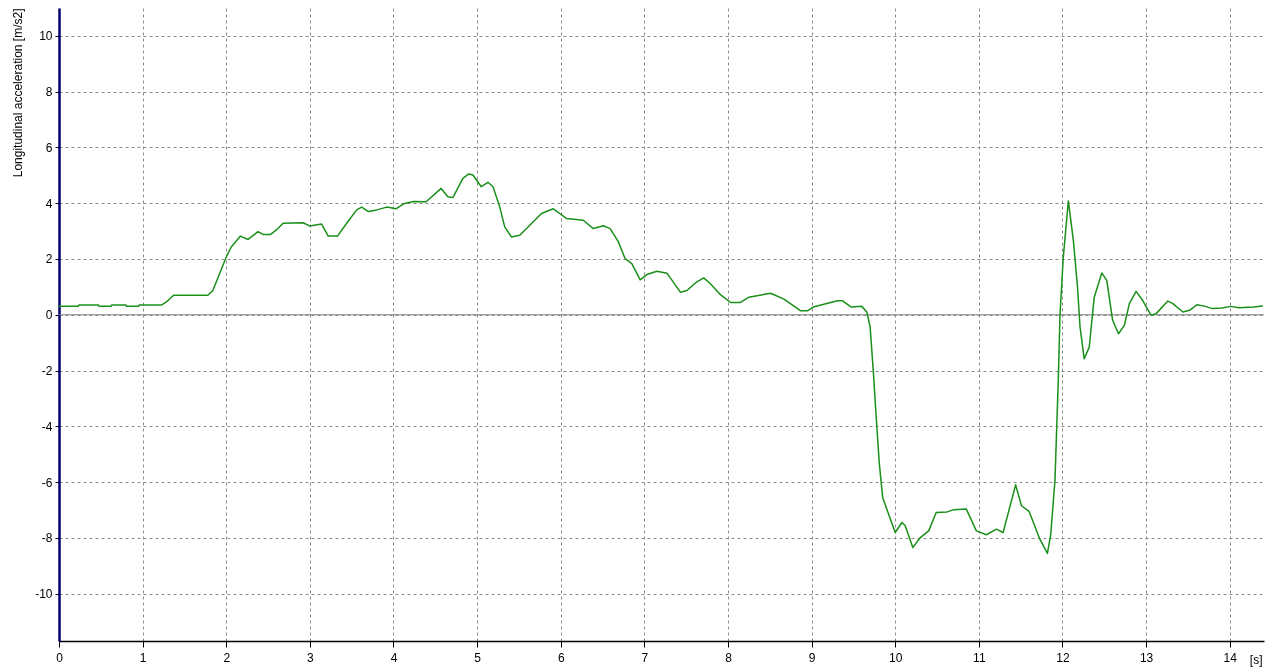 This screenshot has width=1273, height=672. I want to click on y-tick-label: 6, so click(49, 147).